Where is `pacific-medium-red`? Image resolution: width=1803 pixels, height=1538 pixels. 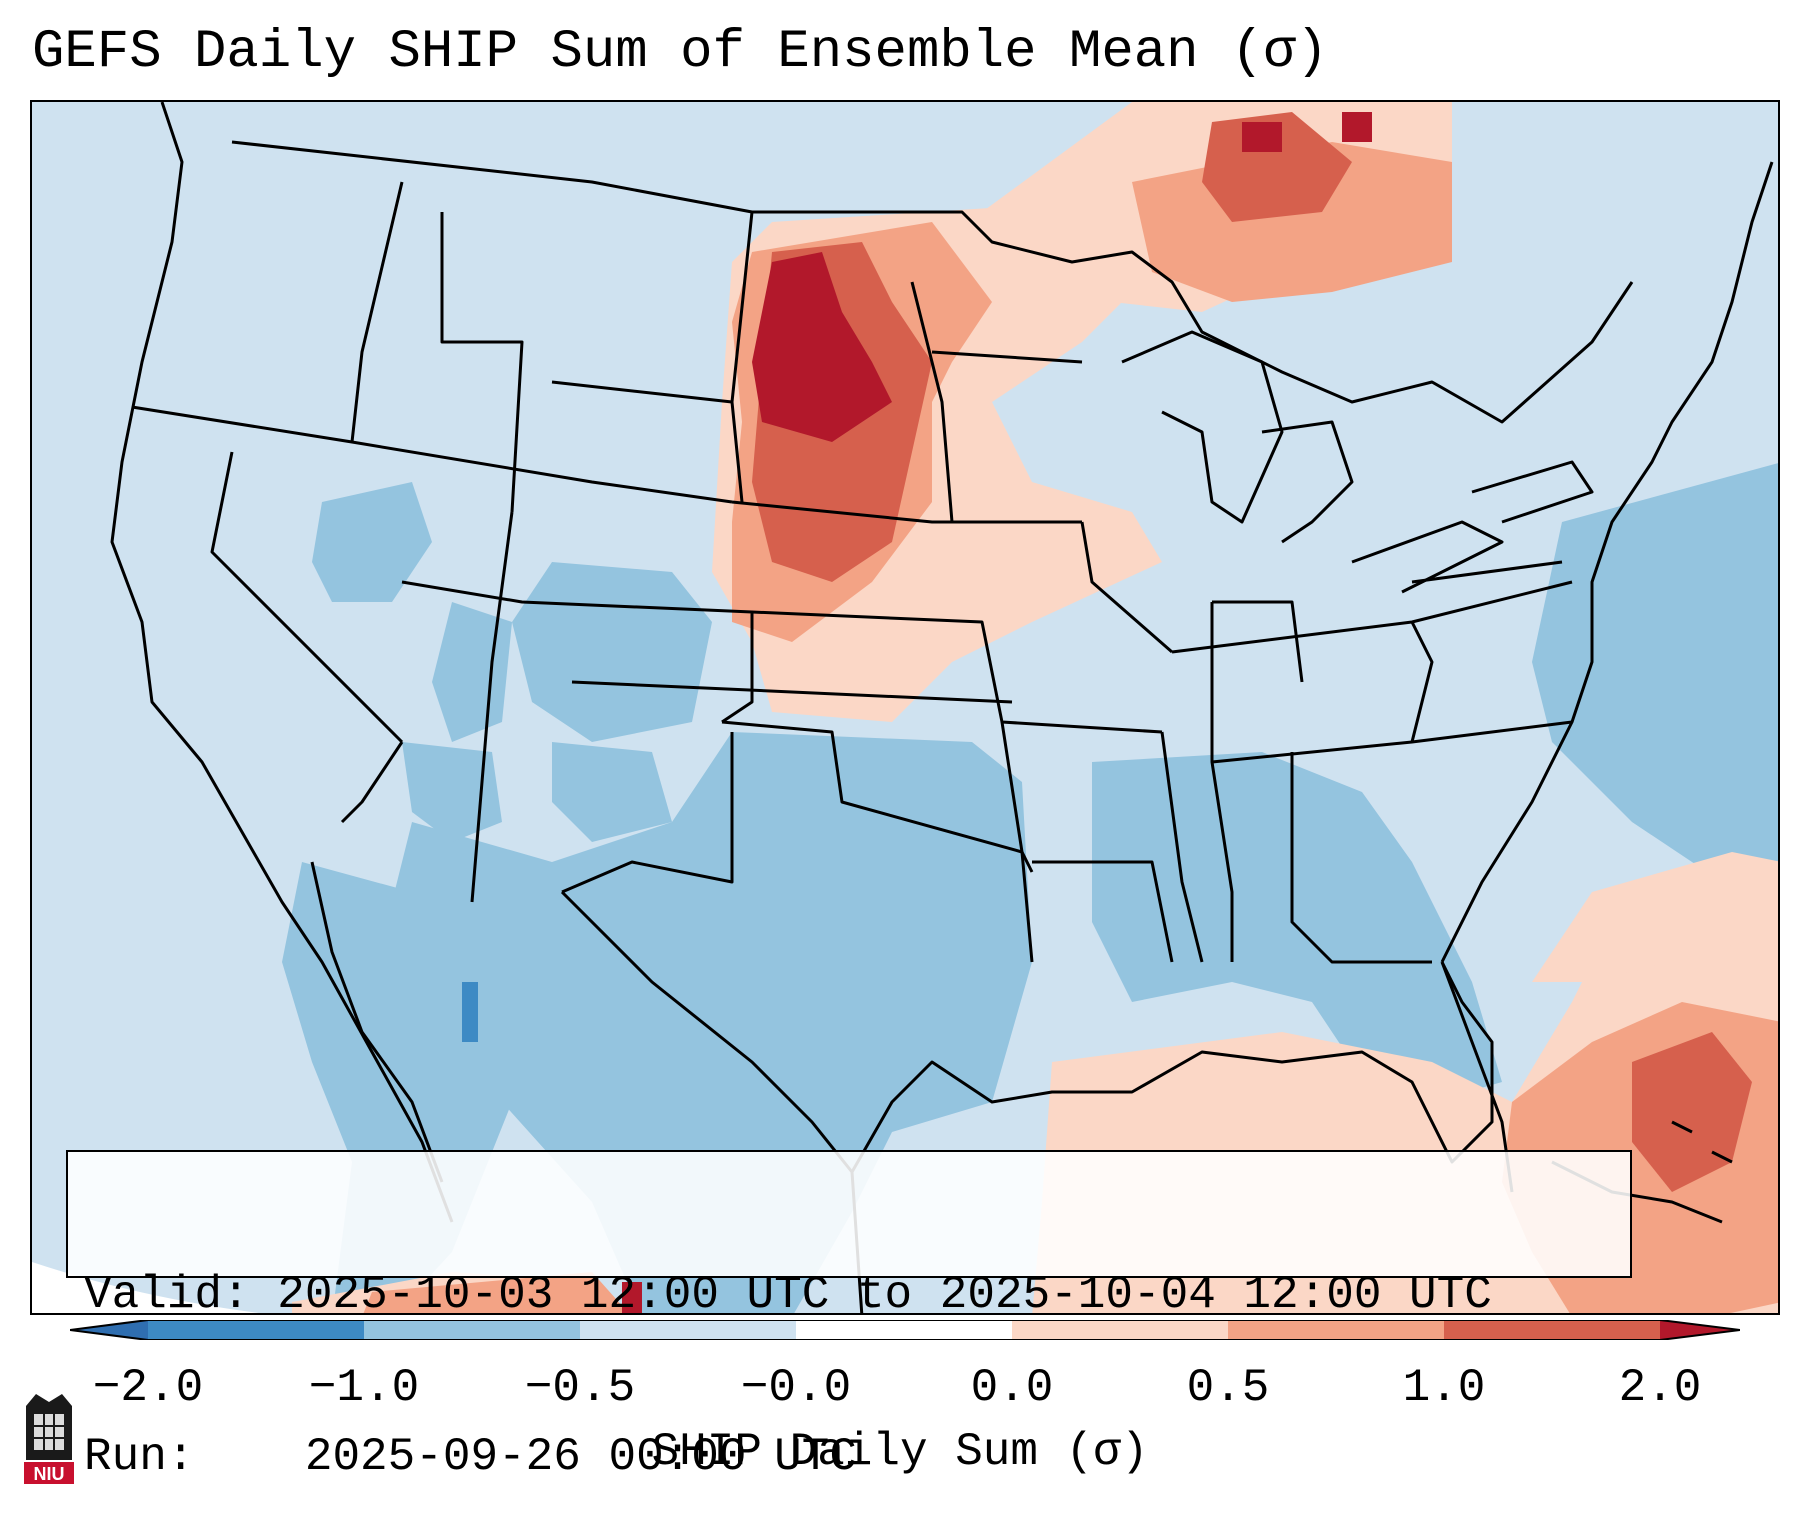
pacific-medium-red is located at coordinates (496, 1292).